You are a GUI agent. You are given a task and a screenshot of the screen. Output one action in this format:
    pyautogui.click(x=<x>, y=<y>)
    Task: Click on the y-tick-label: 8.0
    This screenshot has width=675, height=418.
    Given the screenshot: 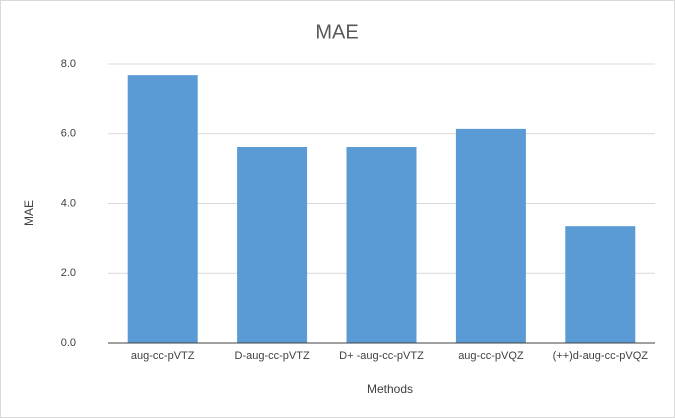 What is the action you would take?
    pyautogui.click(x=68, y=64)
    